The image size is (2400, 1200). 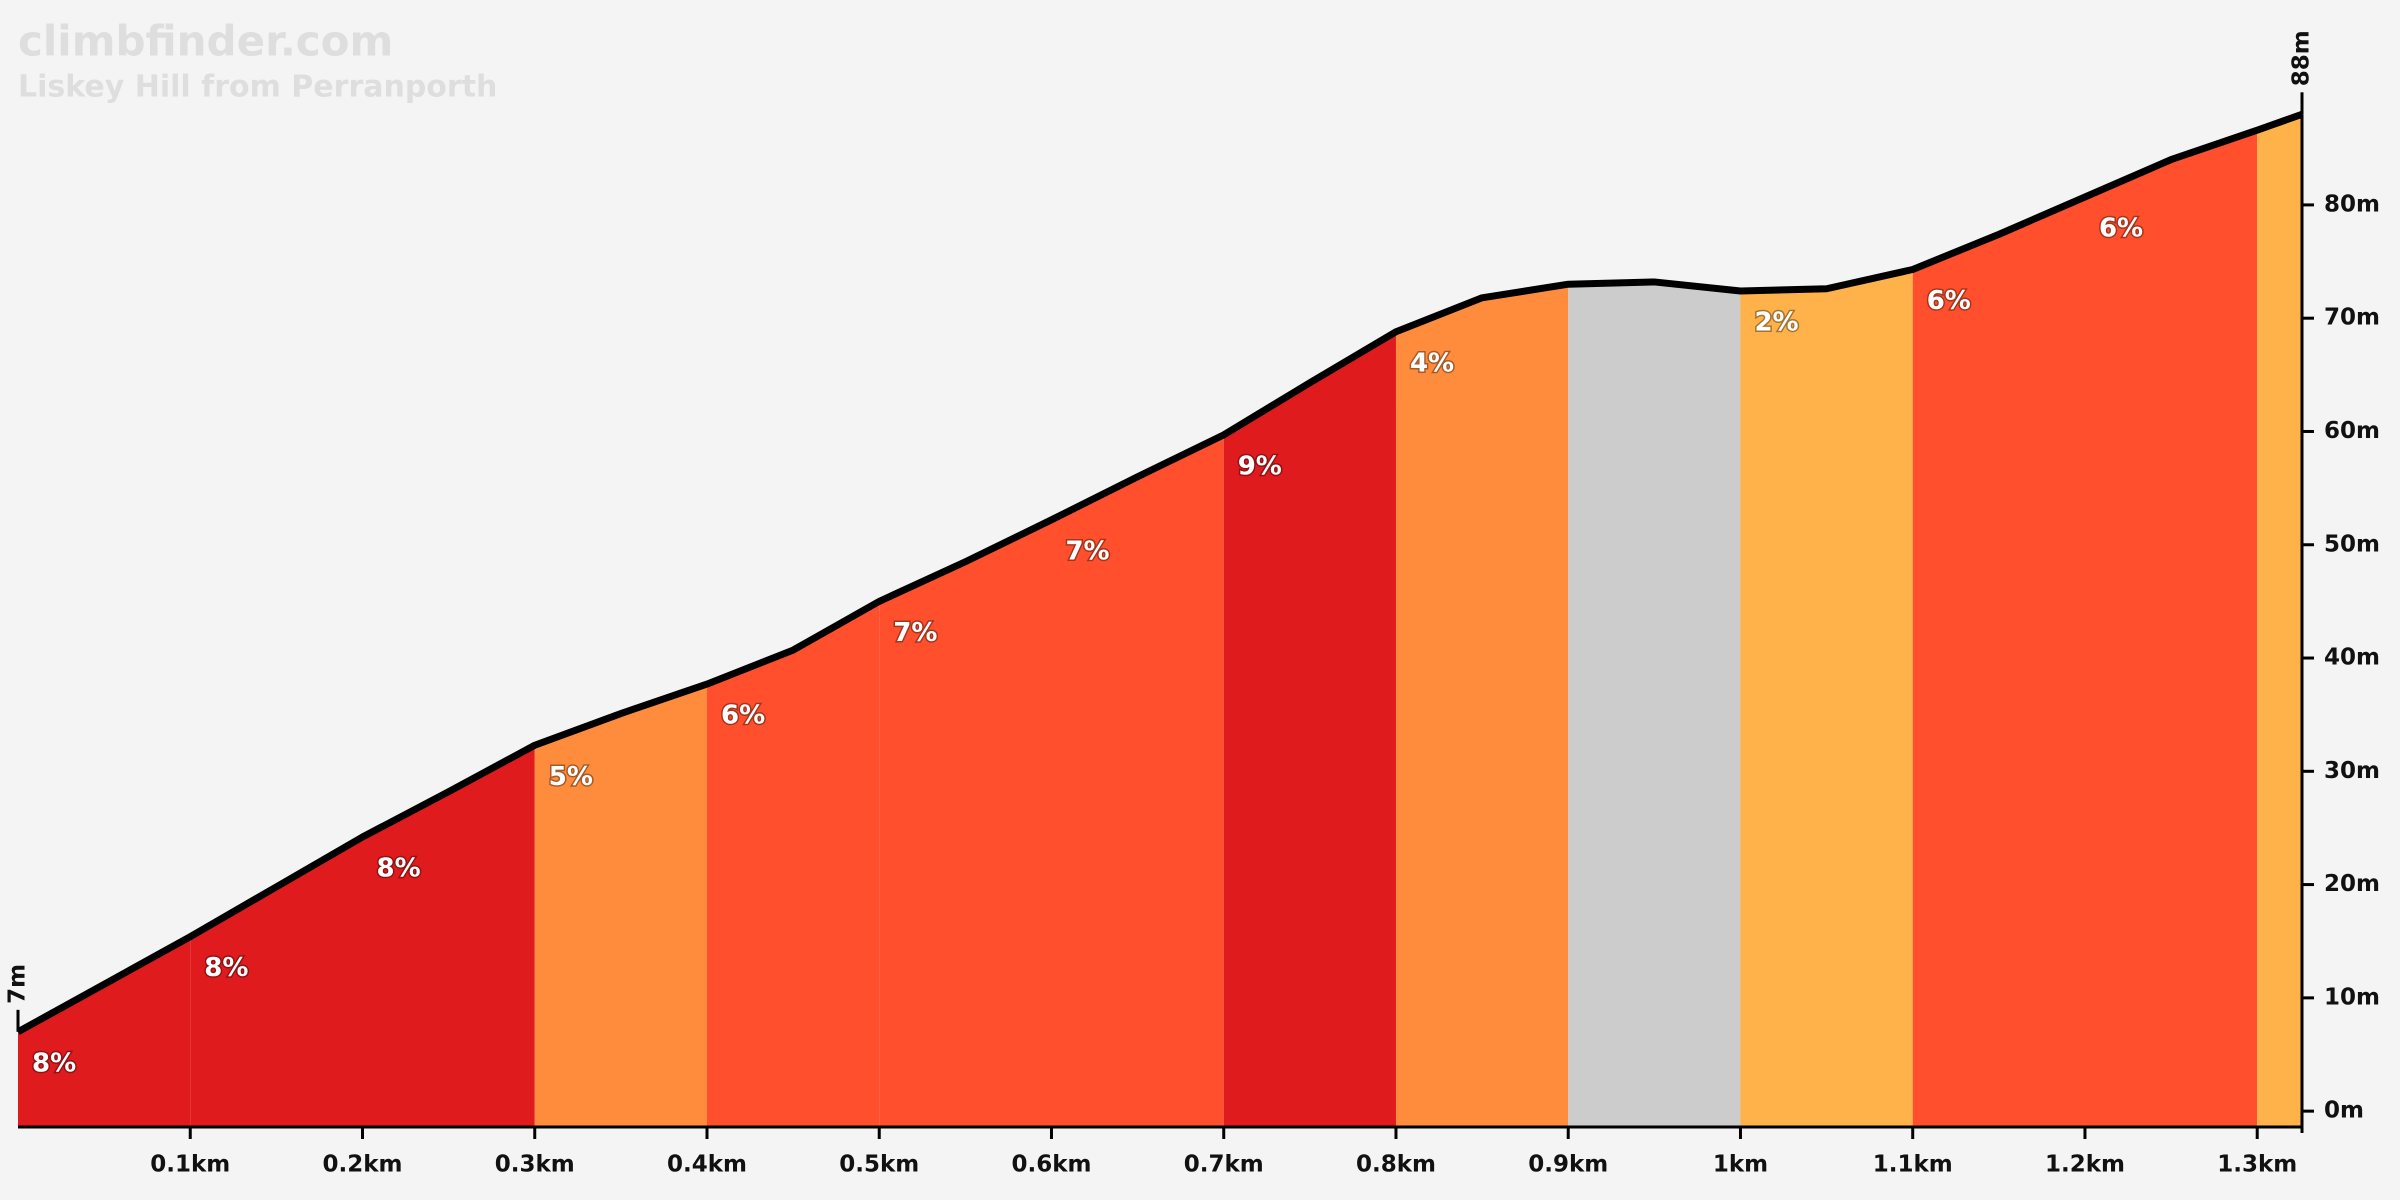 I want to click on grade-label: 9%, so click(x=1260, y=466).